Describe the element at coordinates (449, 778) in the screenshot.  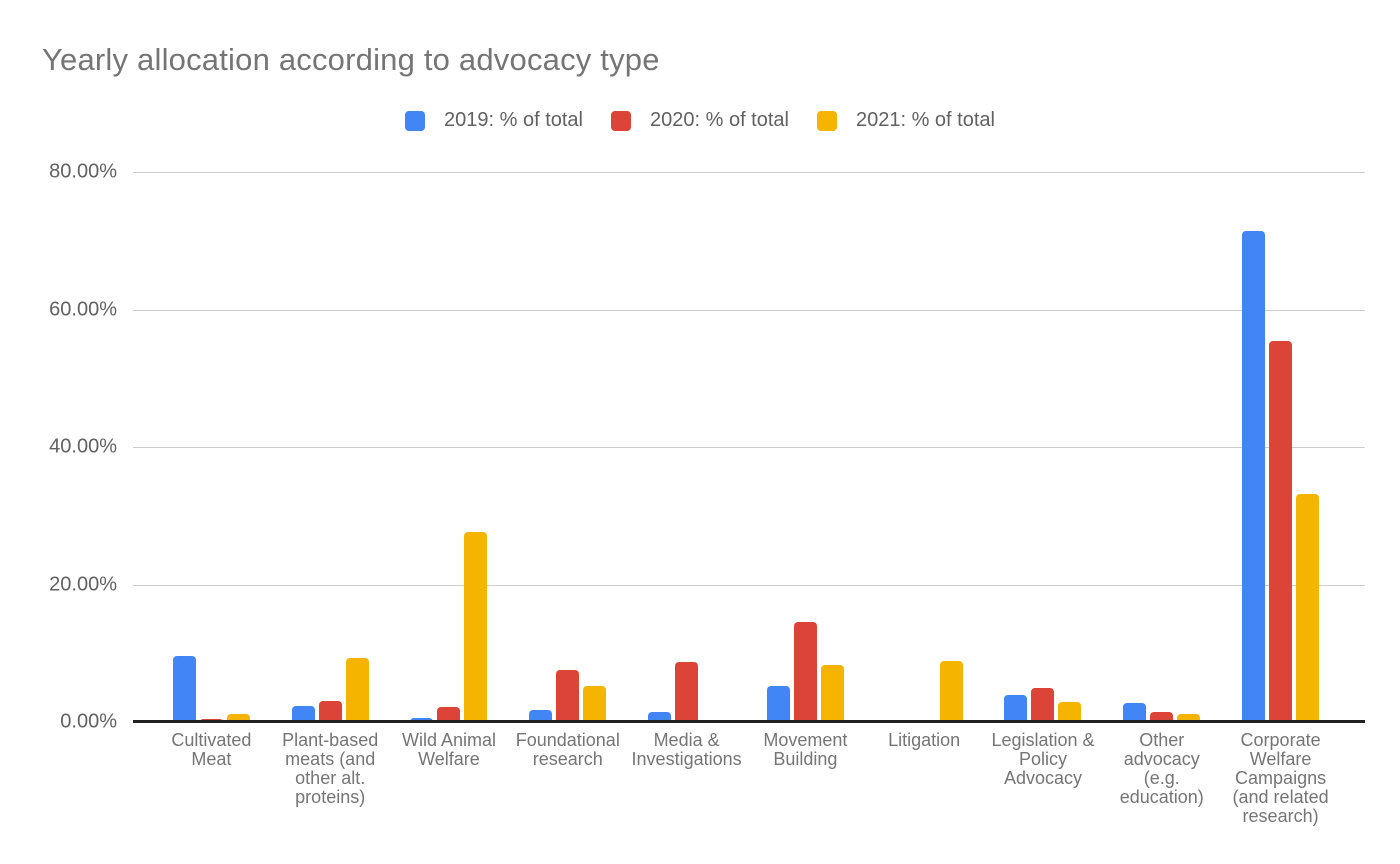
I see `x-category-label: Wild Animal Welfare` at that location.